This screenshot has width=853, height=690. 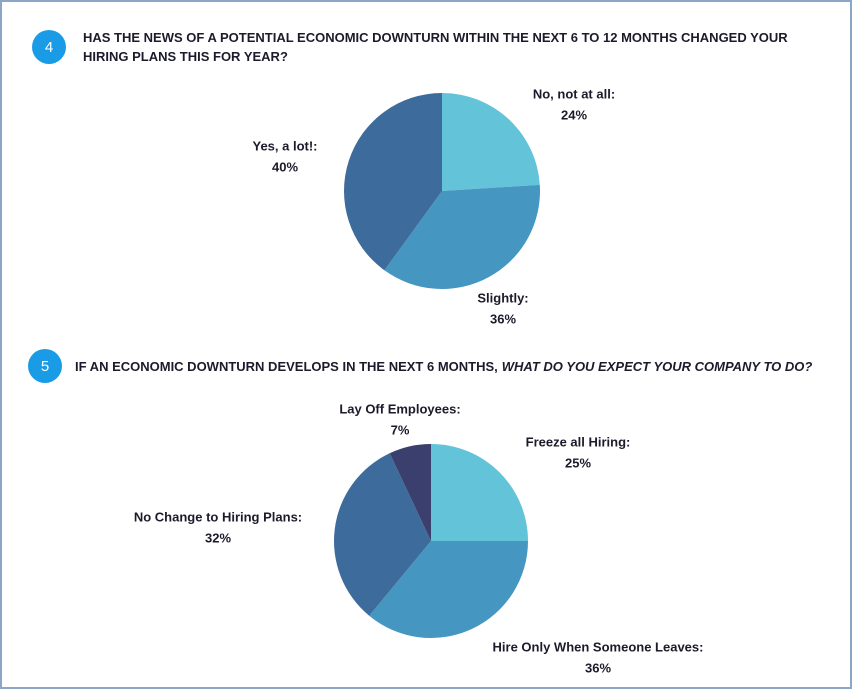 What do you see at coordinates (285, 166) in the screenshot?
I see `slice-value: 40%` at bounding box center [285, 166].